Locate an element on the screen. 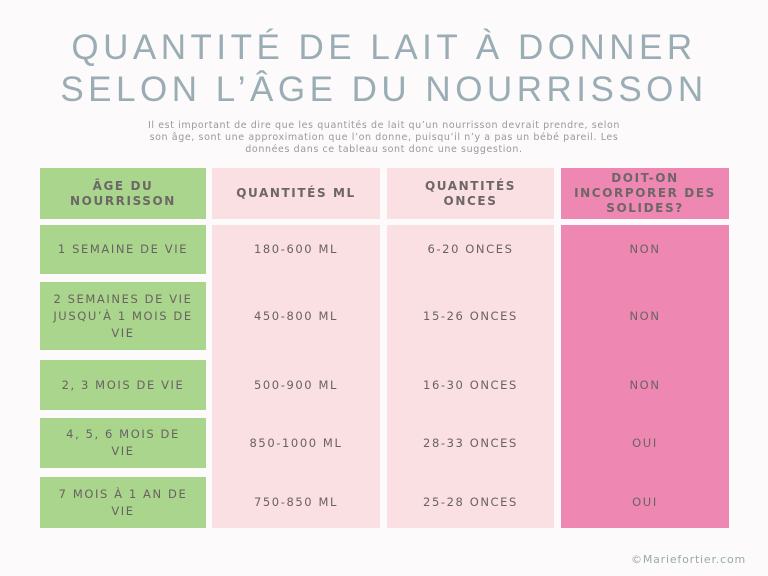 This screenshot has width=768, height=576. column-header: ÂGE DU NOURRISSON is located at coordinates (123, 193).